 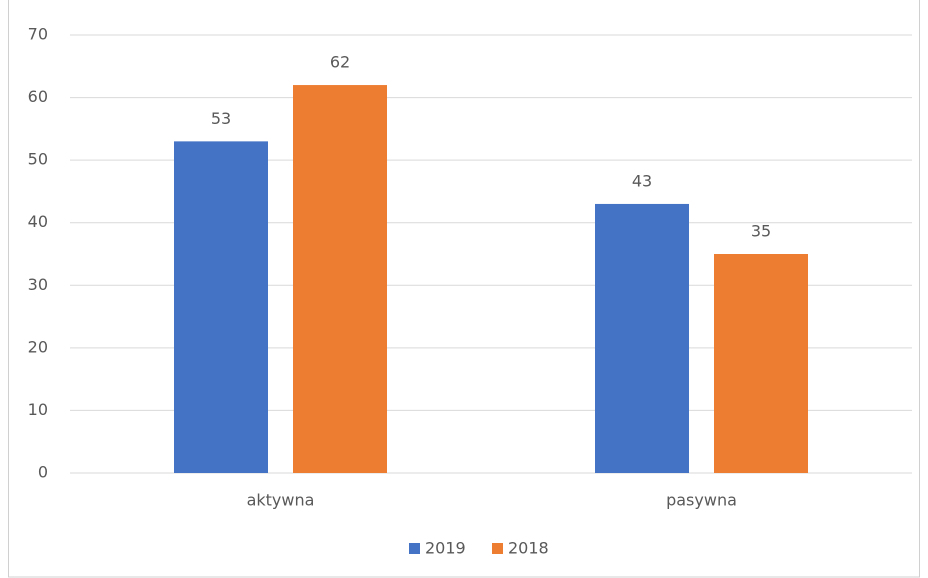 I want to click on y-tick-label: 40, so click(x=38, y=221).